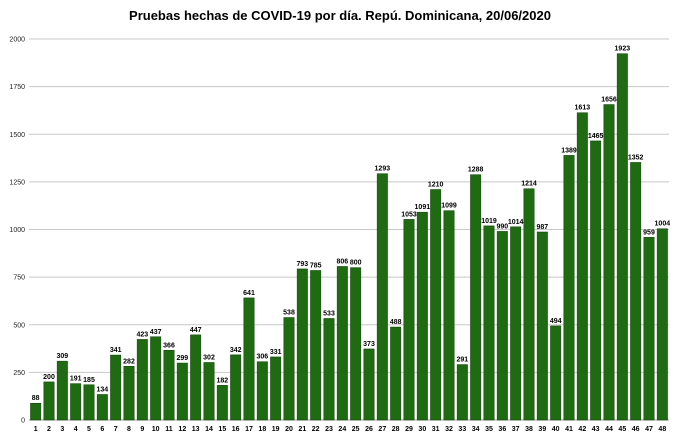 The image size is (680, 440). I want to click on data-label: 987, so click(542, 227).